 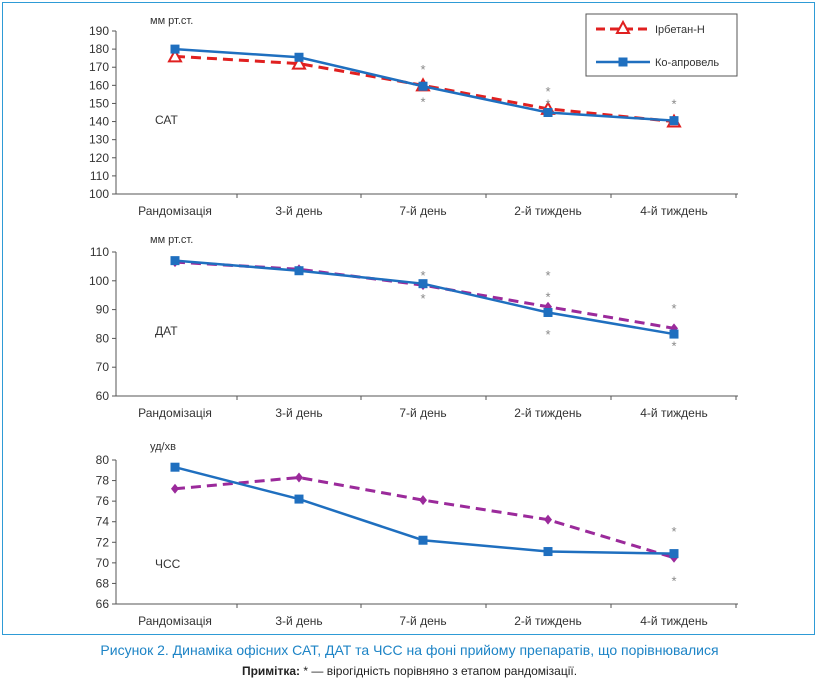 I want to click on y-tick-label: 66, so click(x=103, y=604).